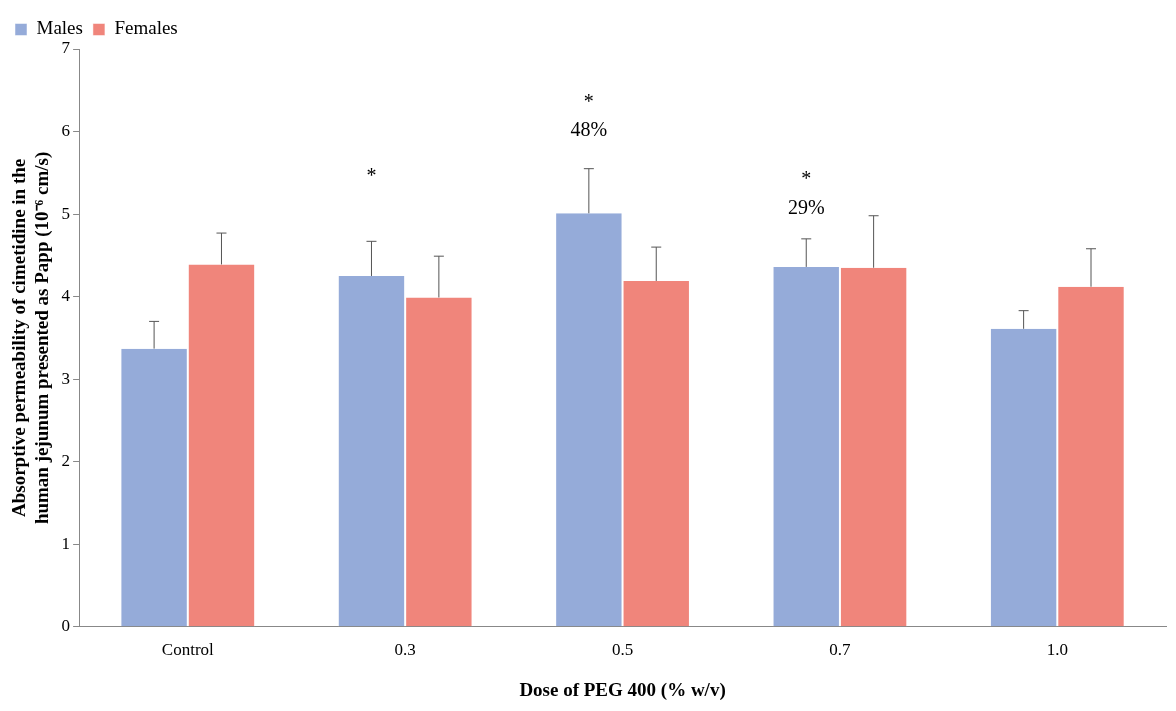 Image resolution: width=1176 pixels, height=711 pixels. I want to click on legend-label: Males, so click(59, 28).